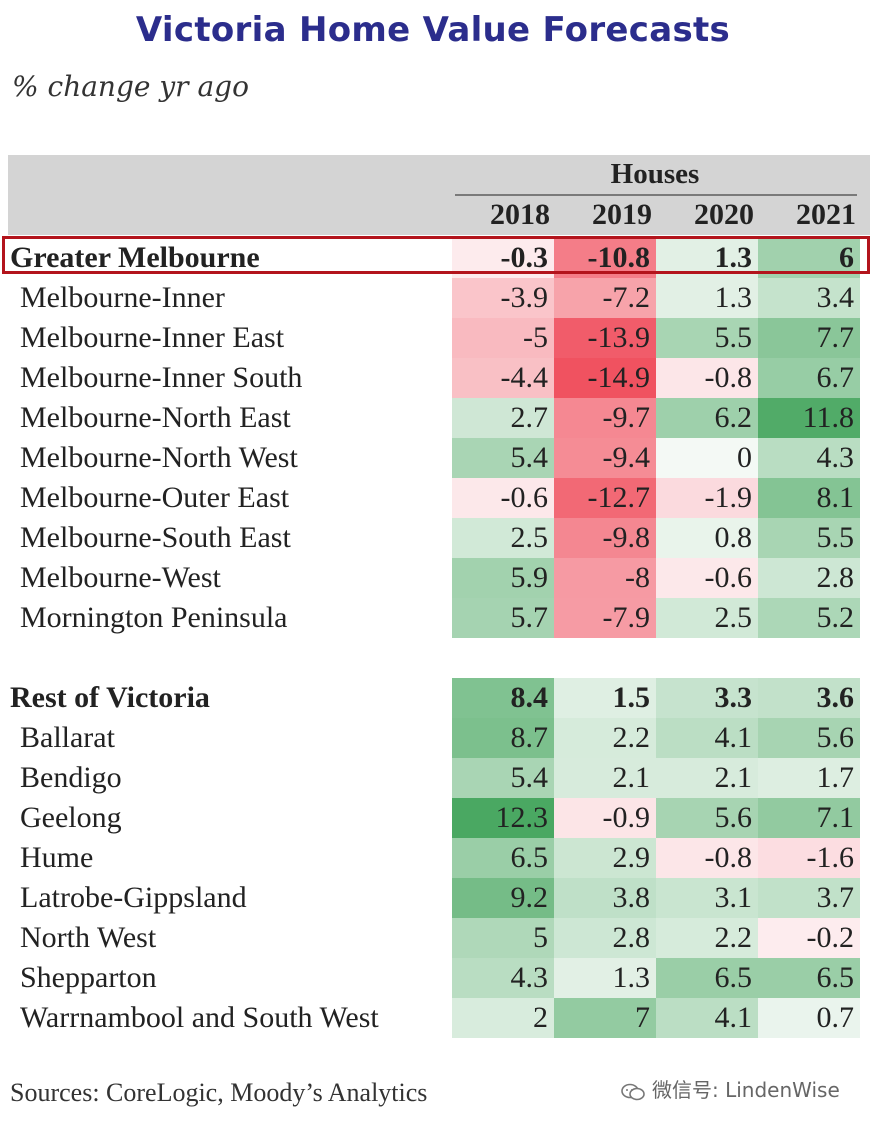 The width and height of the screenshot is (876, 1126). What do you see at coordinates (809, 778) in the screenshot?
I see `data-cell: 1.7` at bounding box center [809, 778].